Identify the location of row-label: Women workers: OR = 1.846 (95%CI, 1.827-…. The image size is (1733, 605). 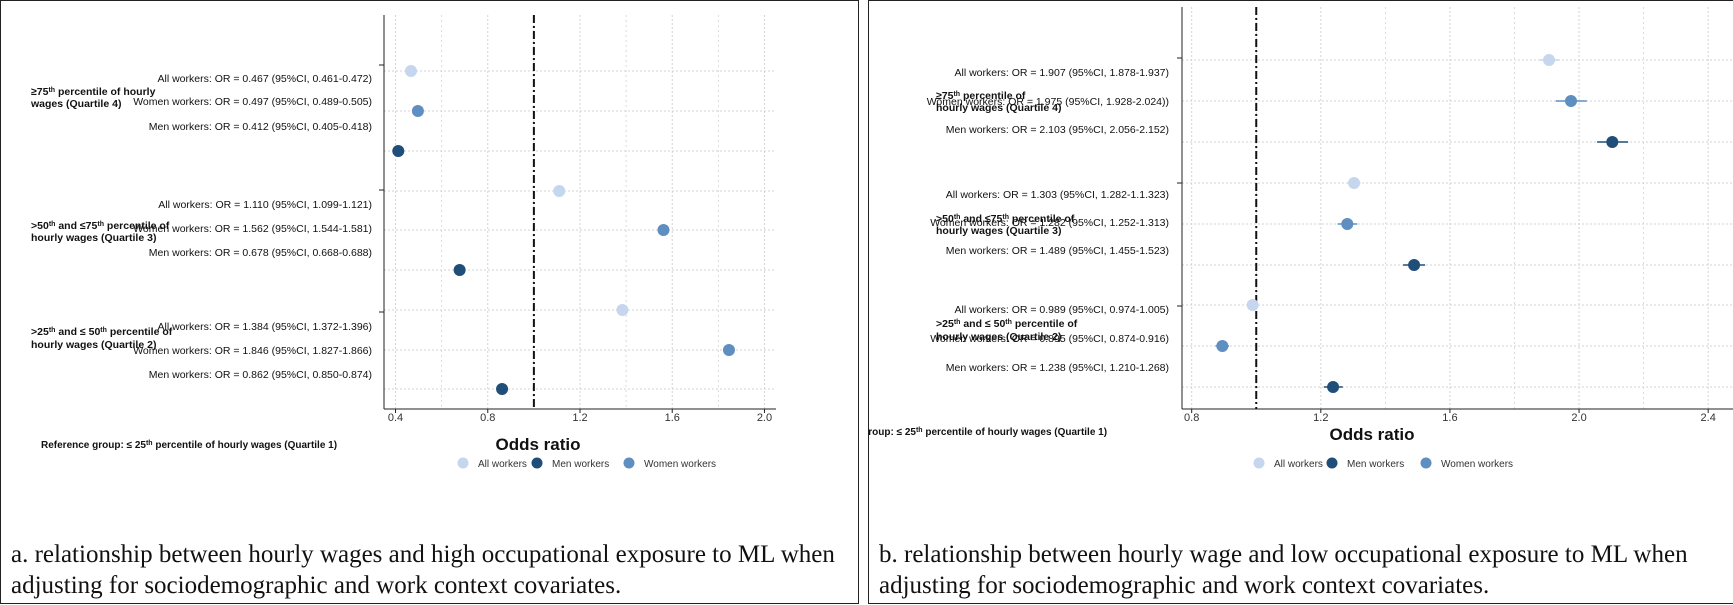
(252, 351).